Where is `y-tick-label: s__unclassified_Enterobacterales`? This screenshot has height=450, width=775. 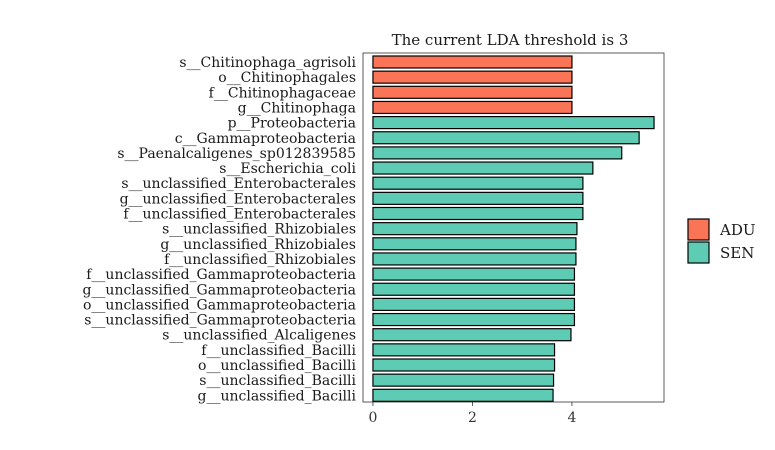 y-tick-label: s__unclassified_Enterobacterales is located at coordinates (238, 184).